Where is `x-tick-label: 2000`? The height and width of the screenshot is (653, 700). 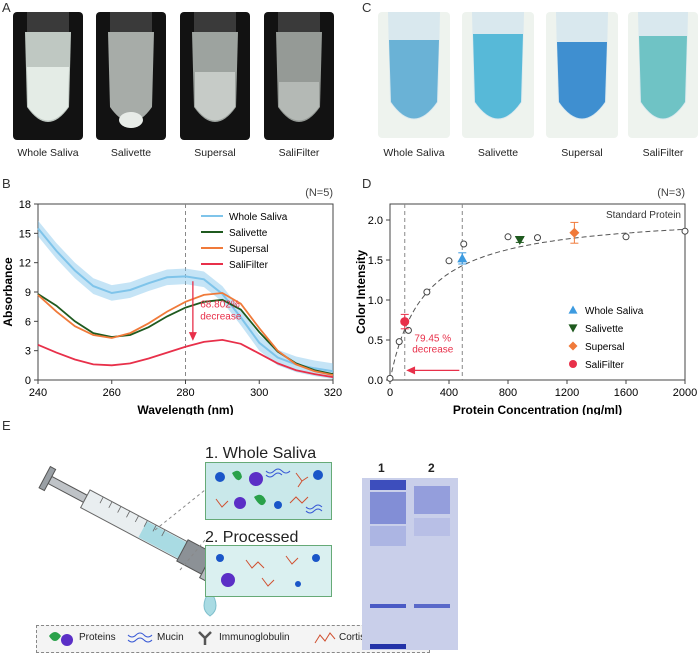
x-tick-label: 2000 is located at coordinates (685, 393).